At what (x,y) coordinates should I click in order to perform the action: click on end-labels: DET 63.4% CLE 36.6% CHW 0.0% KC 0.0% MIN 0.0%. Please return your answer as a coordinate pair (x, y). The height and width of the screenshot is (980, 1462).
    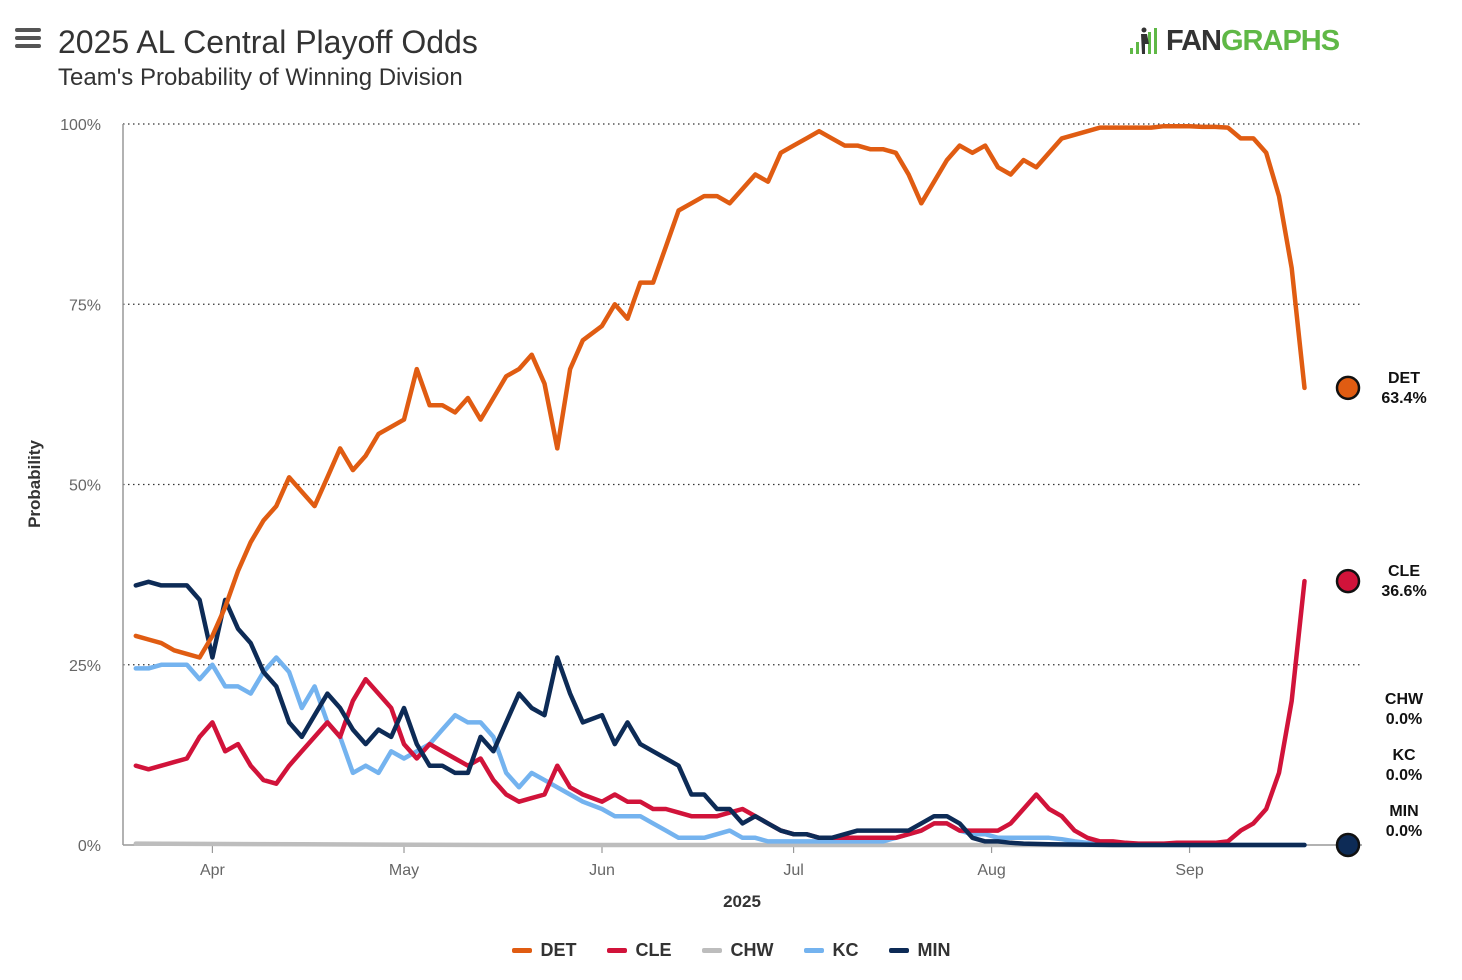
    Looking at the image, I should click on (1403, 605).